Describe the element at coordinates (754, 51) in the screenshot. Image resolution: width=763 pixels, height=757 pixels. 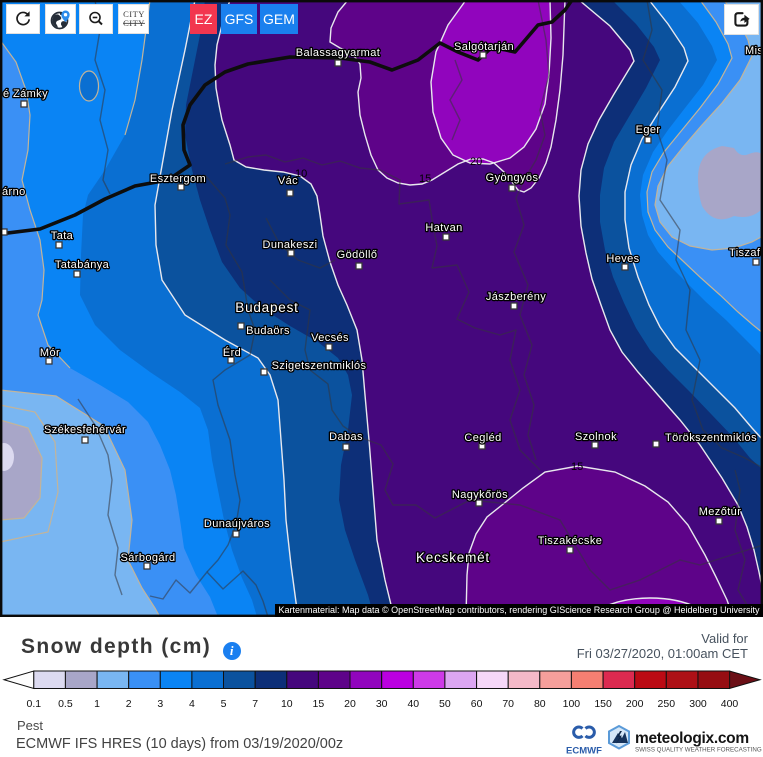
I see `svg-text: Miskolc` at that location.